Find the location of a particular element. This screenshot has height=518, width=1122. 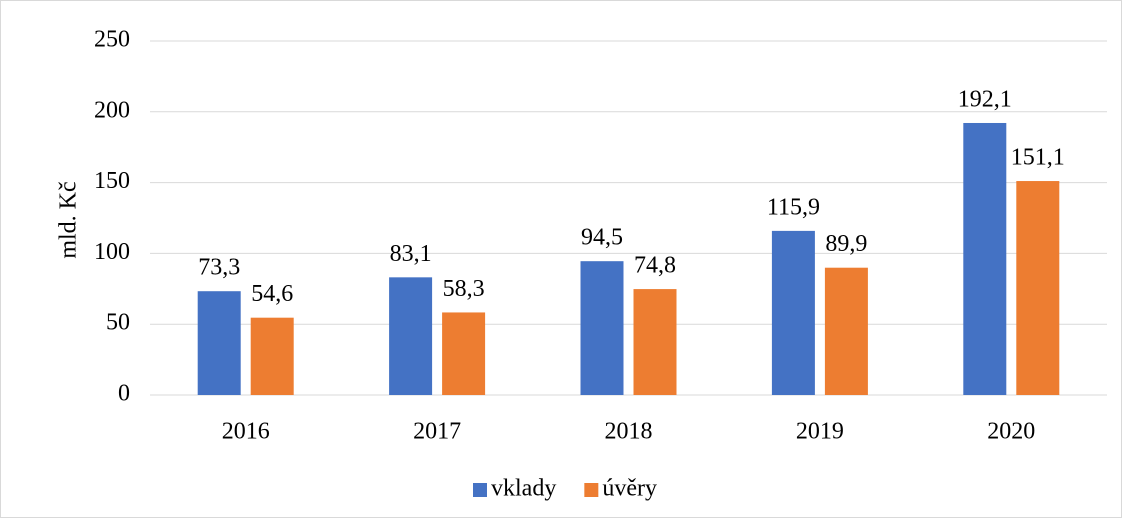

legend-label: úvěry is located at coordinates (629, 489).